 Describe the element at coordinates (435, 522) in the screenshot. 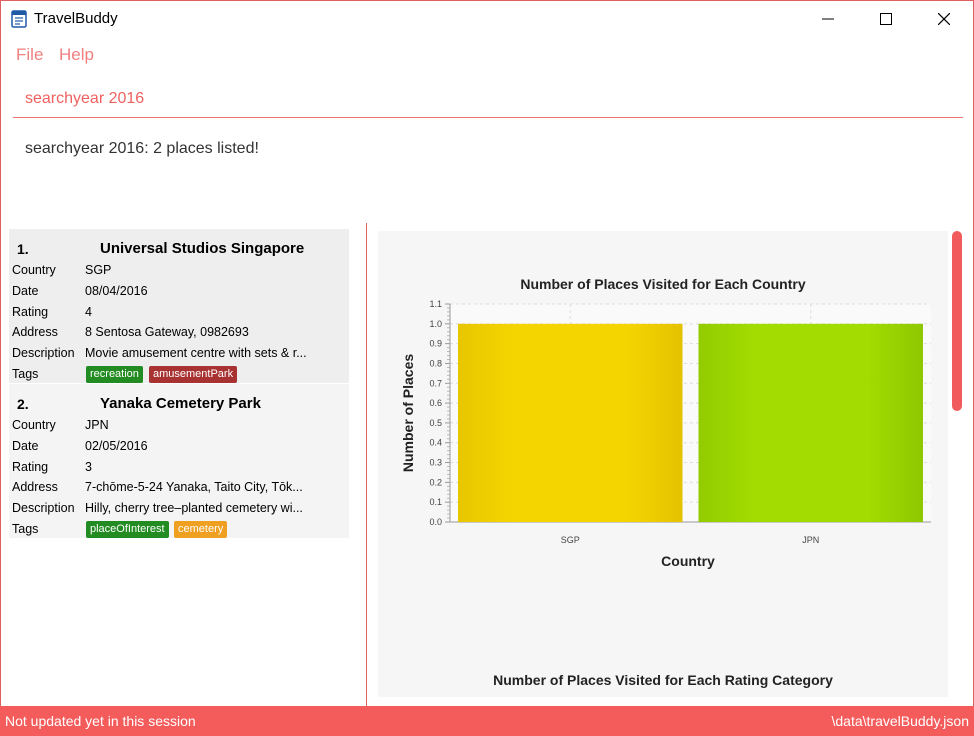

I see `y-tick-label: 0.0` at that location.